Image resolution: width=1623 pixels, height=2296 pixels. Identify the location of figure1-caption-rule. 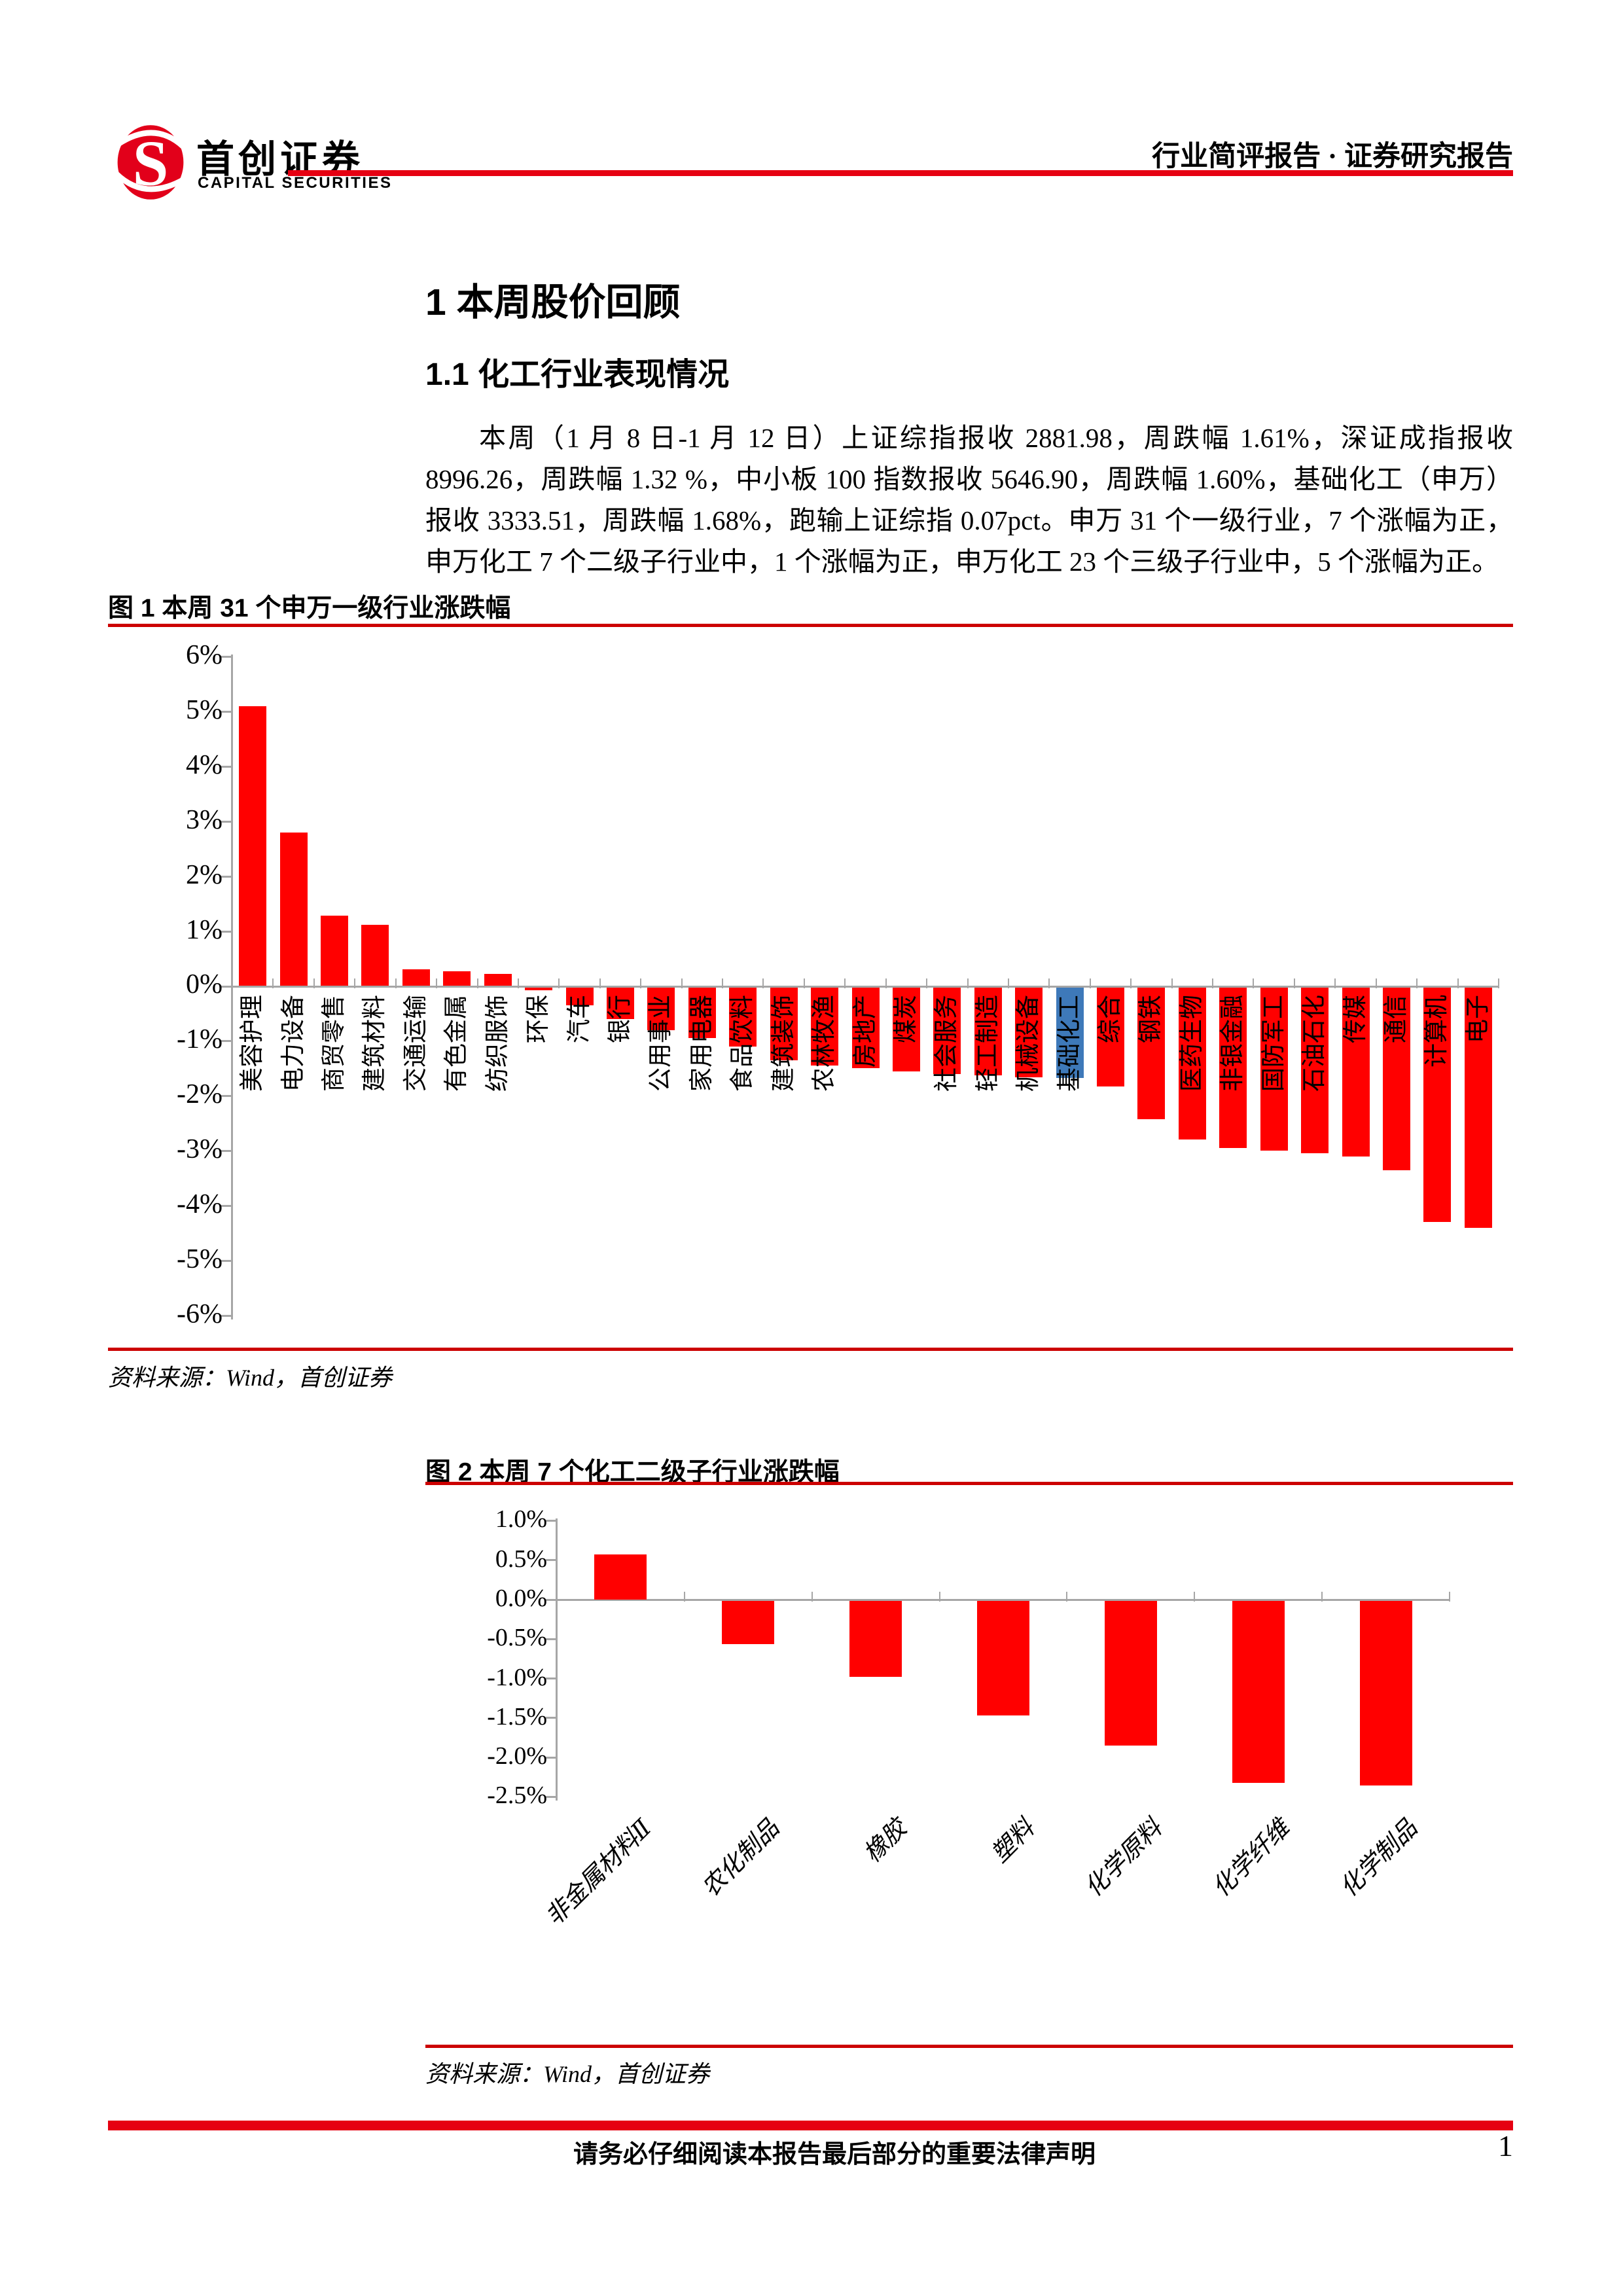
(810, 625).